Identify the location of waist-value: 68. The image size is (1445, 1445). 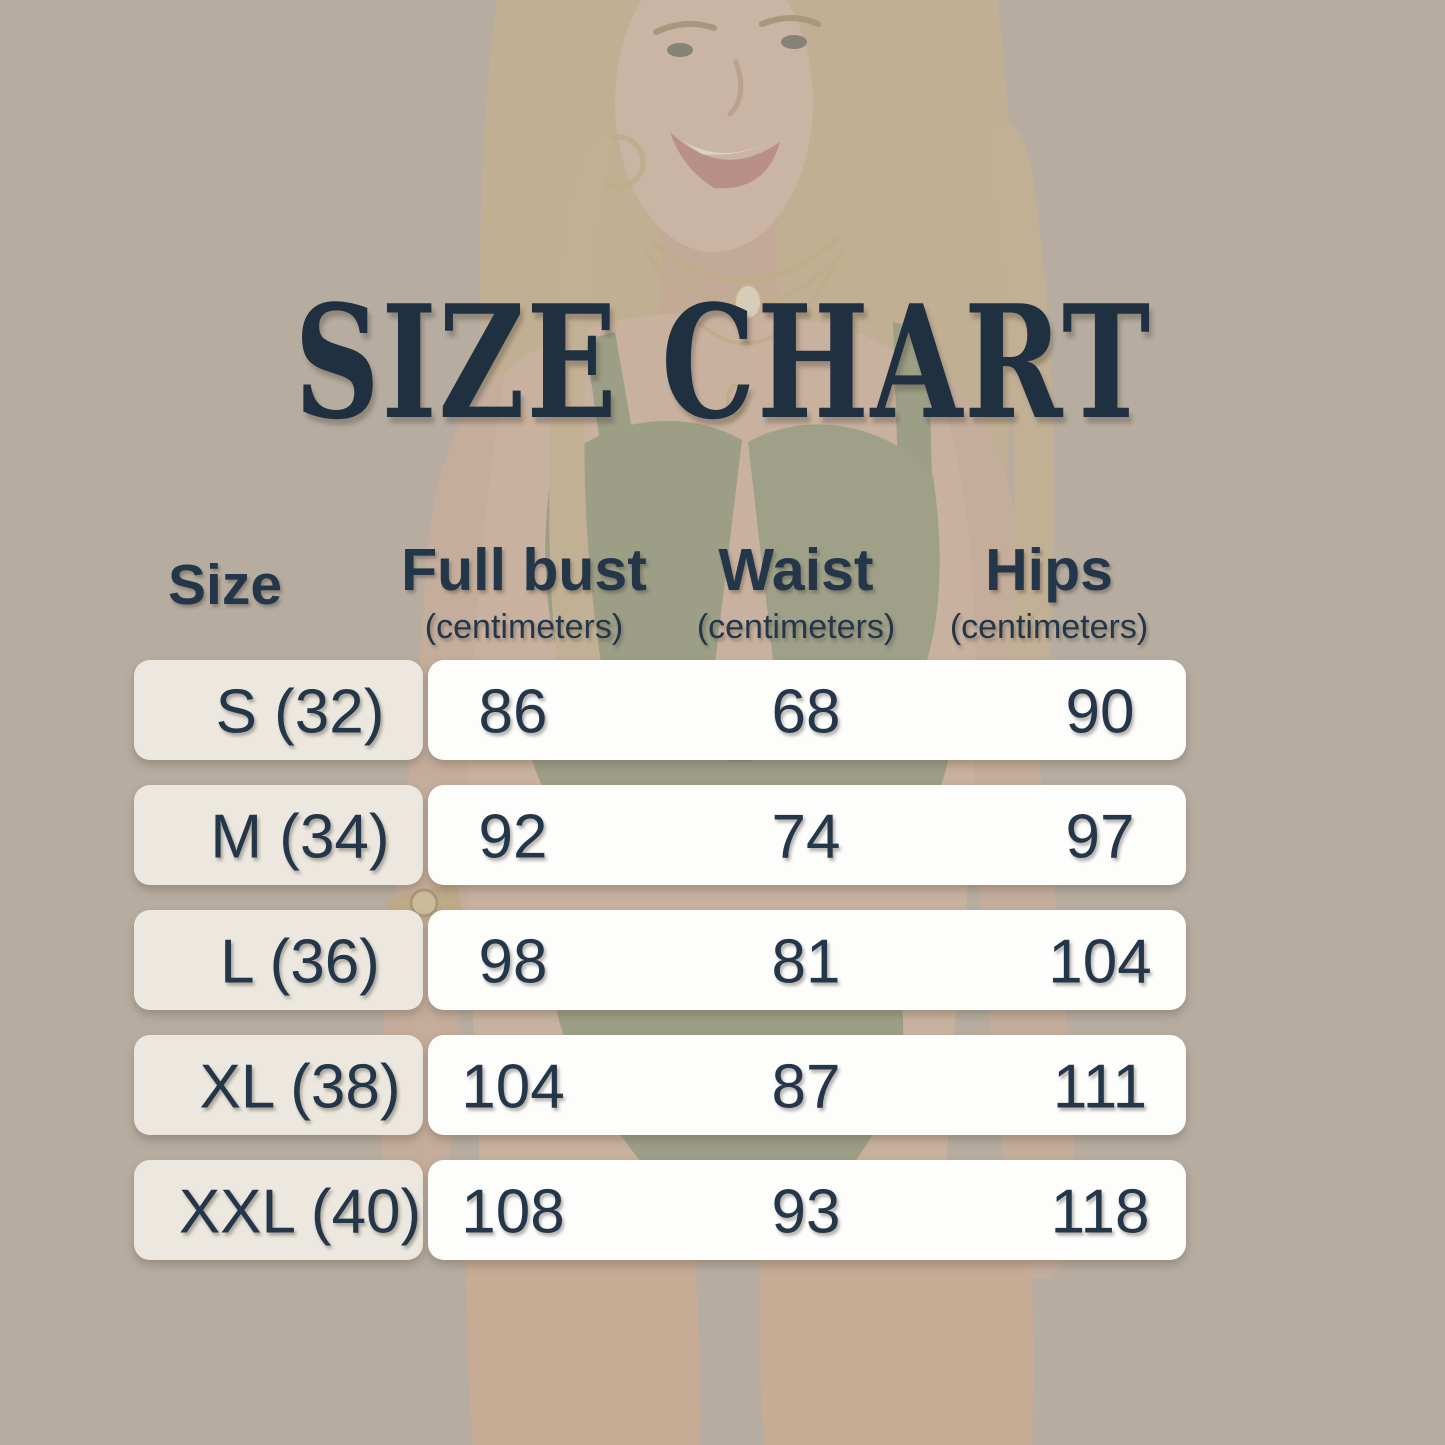
(806, 712).